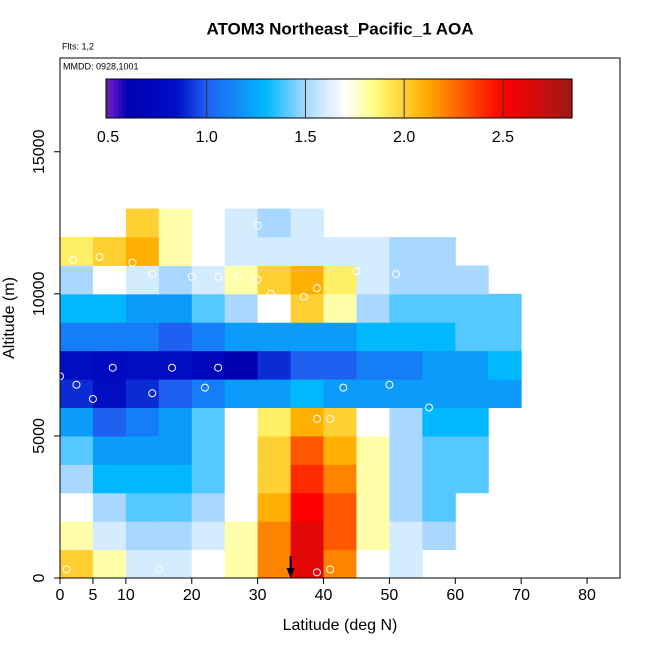 The image size is (650, 655). What do you see at coordinates (126, 595) in the screenshot?
I see `x-tick-label: 10` at bounding box center [126, 595].